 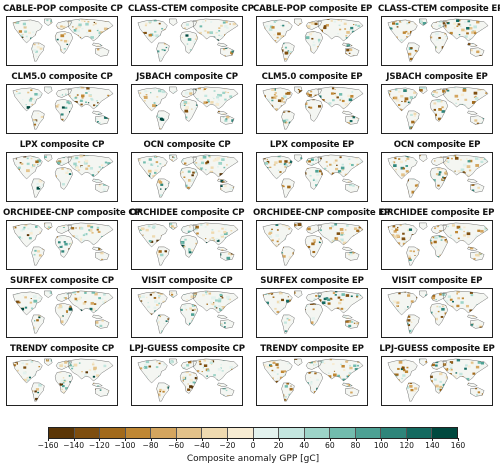 I want to click on map-panel: JSBACH composite CP, so click(x=187, y=103).